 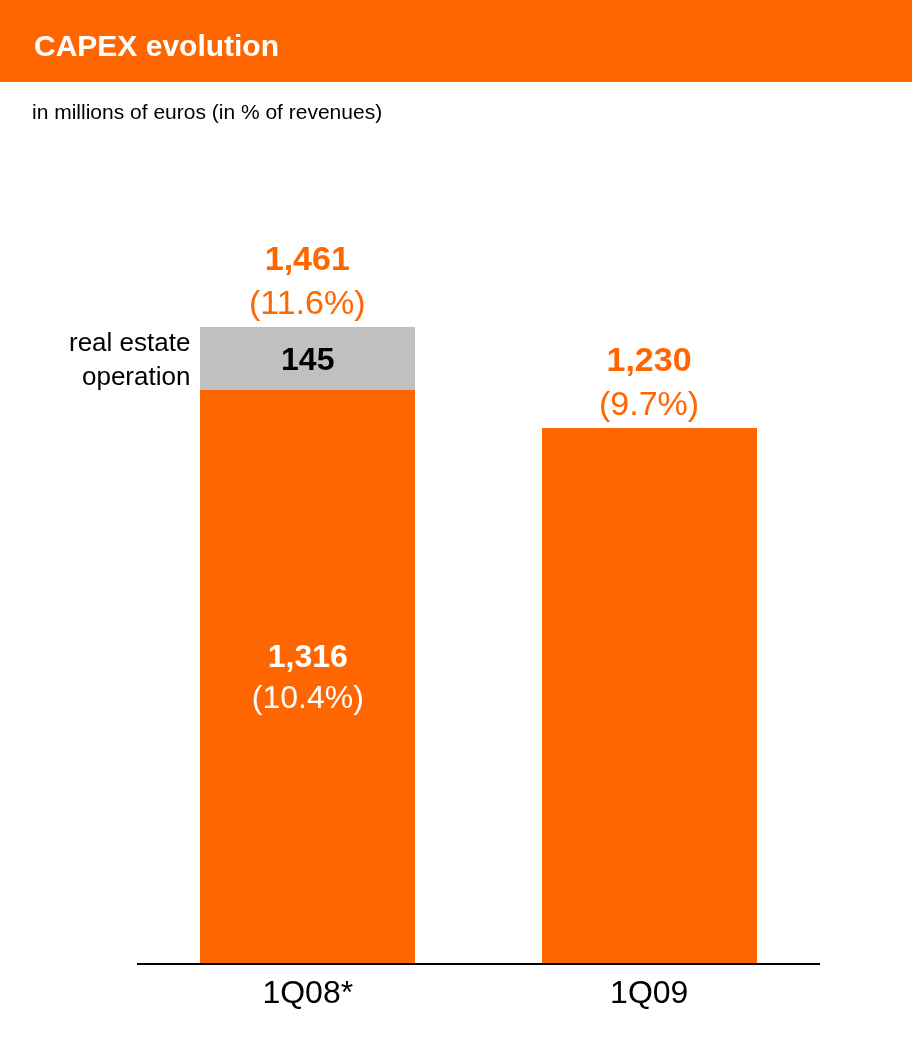 I want to click on total-label: 1,461 (11.6%), so click(x=307, y=280).